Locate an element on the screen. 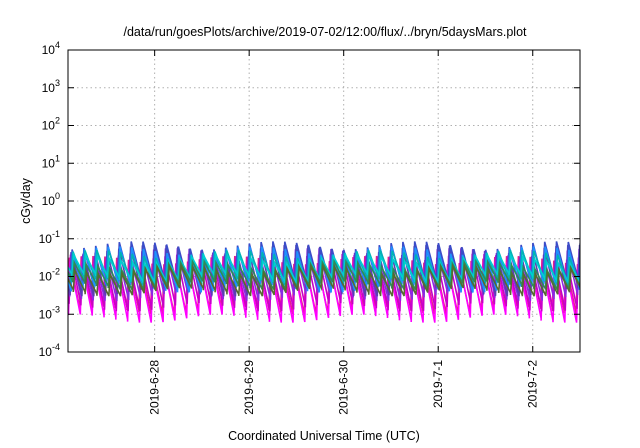  y-tick-exponent: -1 is located at coordinates (56, 234).